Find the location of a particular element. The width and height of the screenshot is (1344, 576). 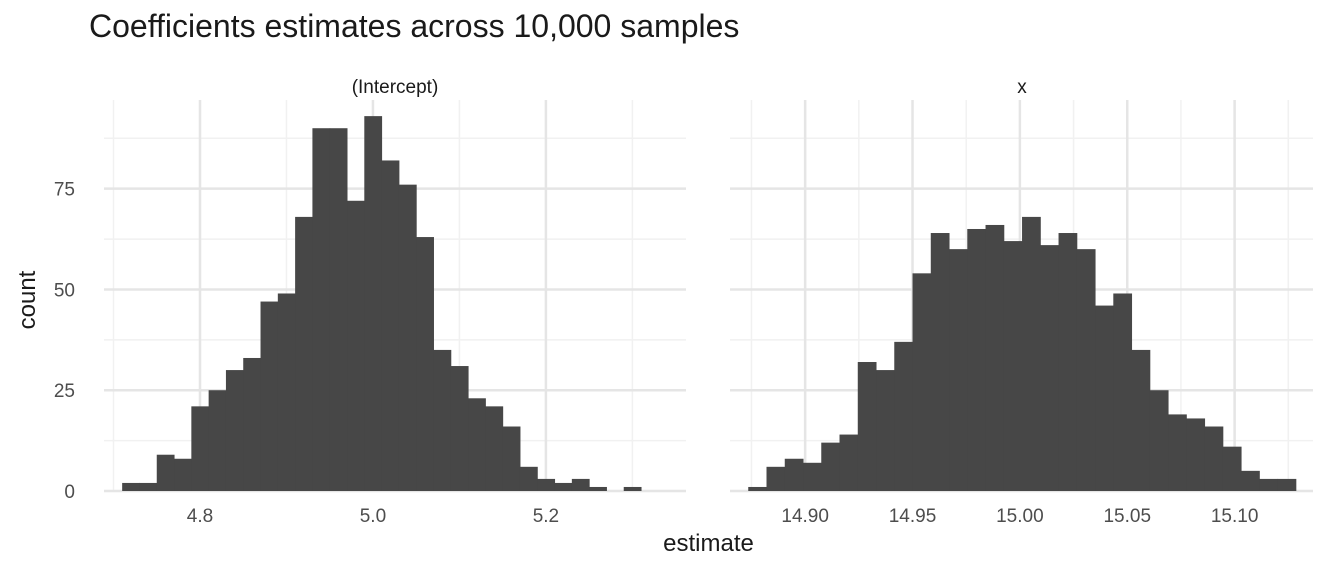

x-tick-label: 15.00 is located at coordinates (1020, 516).